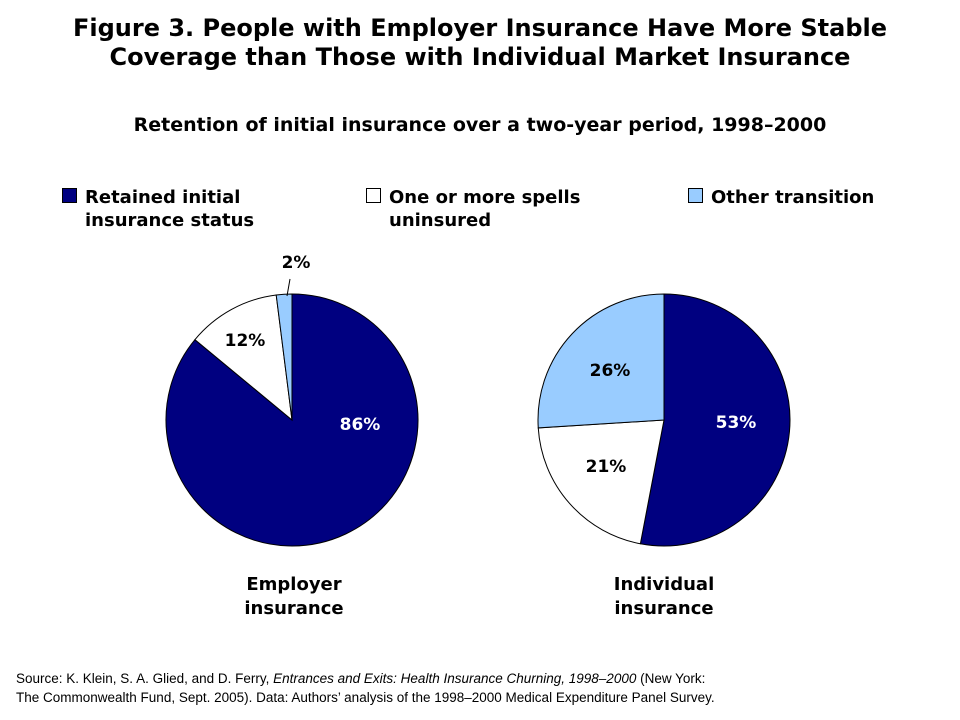 This screenshot has height=720, width=960. What do you see at coordinates (695, 195) in the screenshot?
I see `legend-swatch-other` at bounding box center [695, 195].